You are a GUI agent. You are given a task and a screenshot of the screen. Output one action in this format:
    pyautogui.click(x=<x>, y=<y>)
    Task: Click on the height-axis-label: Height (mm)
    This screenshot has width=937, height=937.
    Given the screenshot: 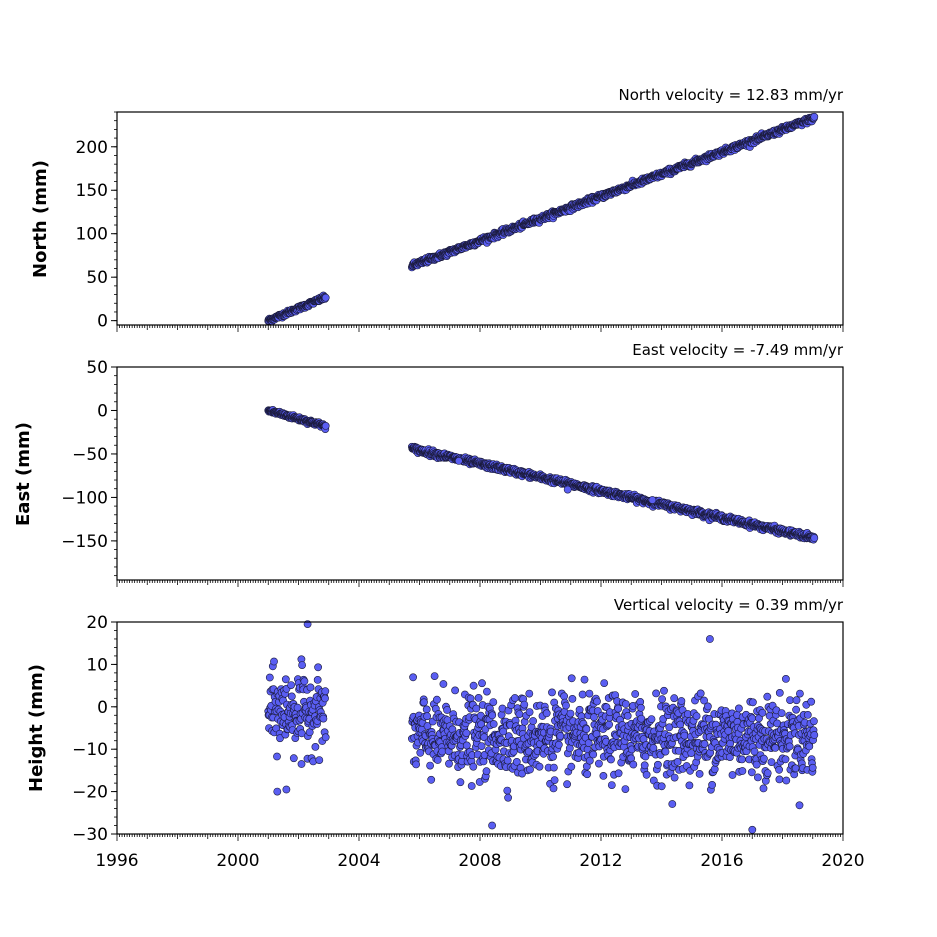 What is the action you would take?
    pyautogui.click(x=36, y=728)
    